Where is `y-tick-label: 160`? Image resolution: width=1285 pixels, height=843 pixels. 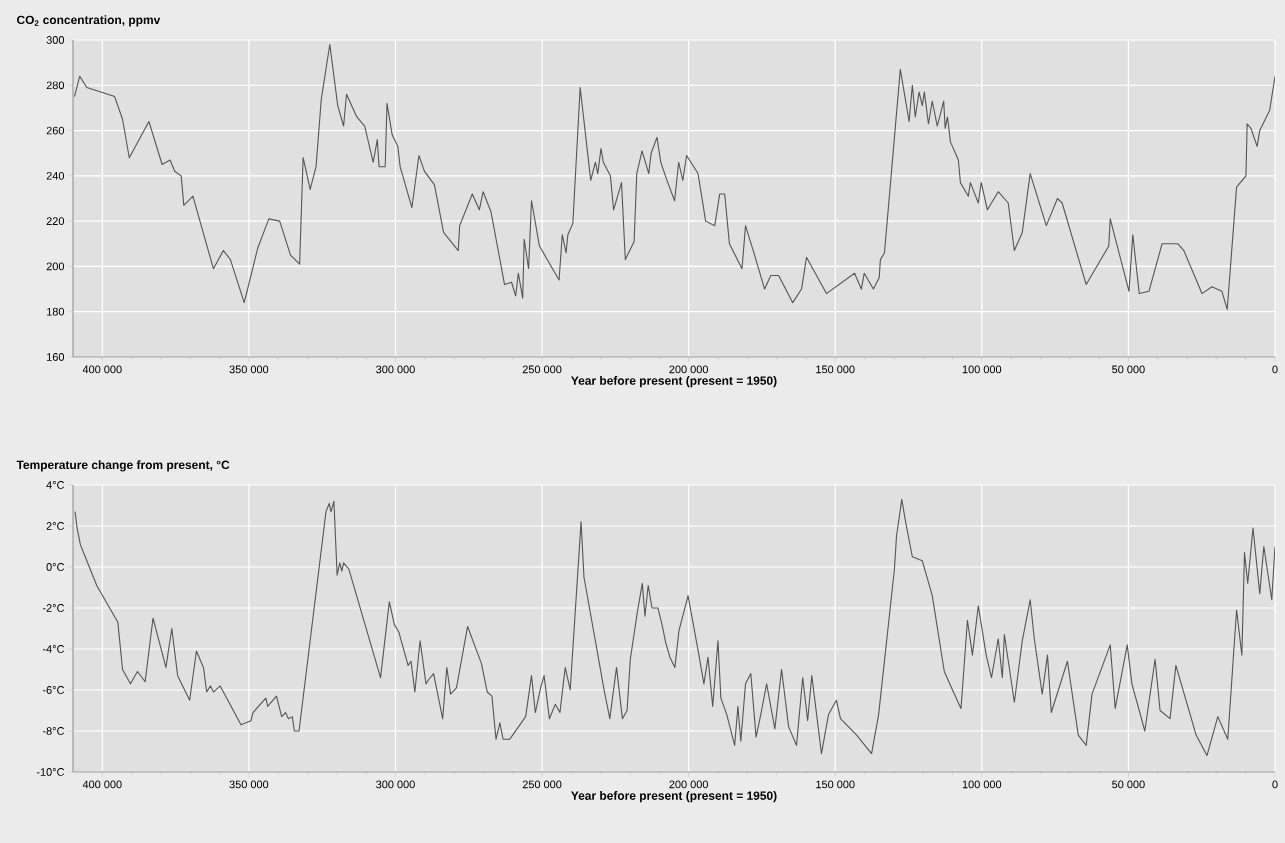
y-tick-label: 160 is located at coordinates (56, 357).